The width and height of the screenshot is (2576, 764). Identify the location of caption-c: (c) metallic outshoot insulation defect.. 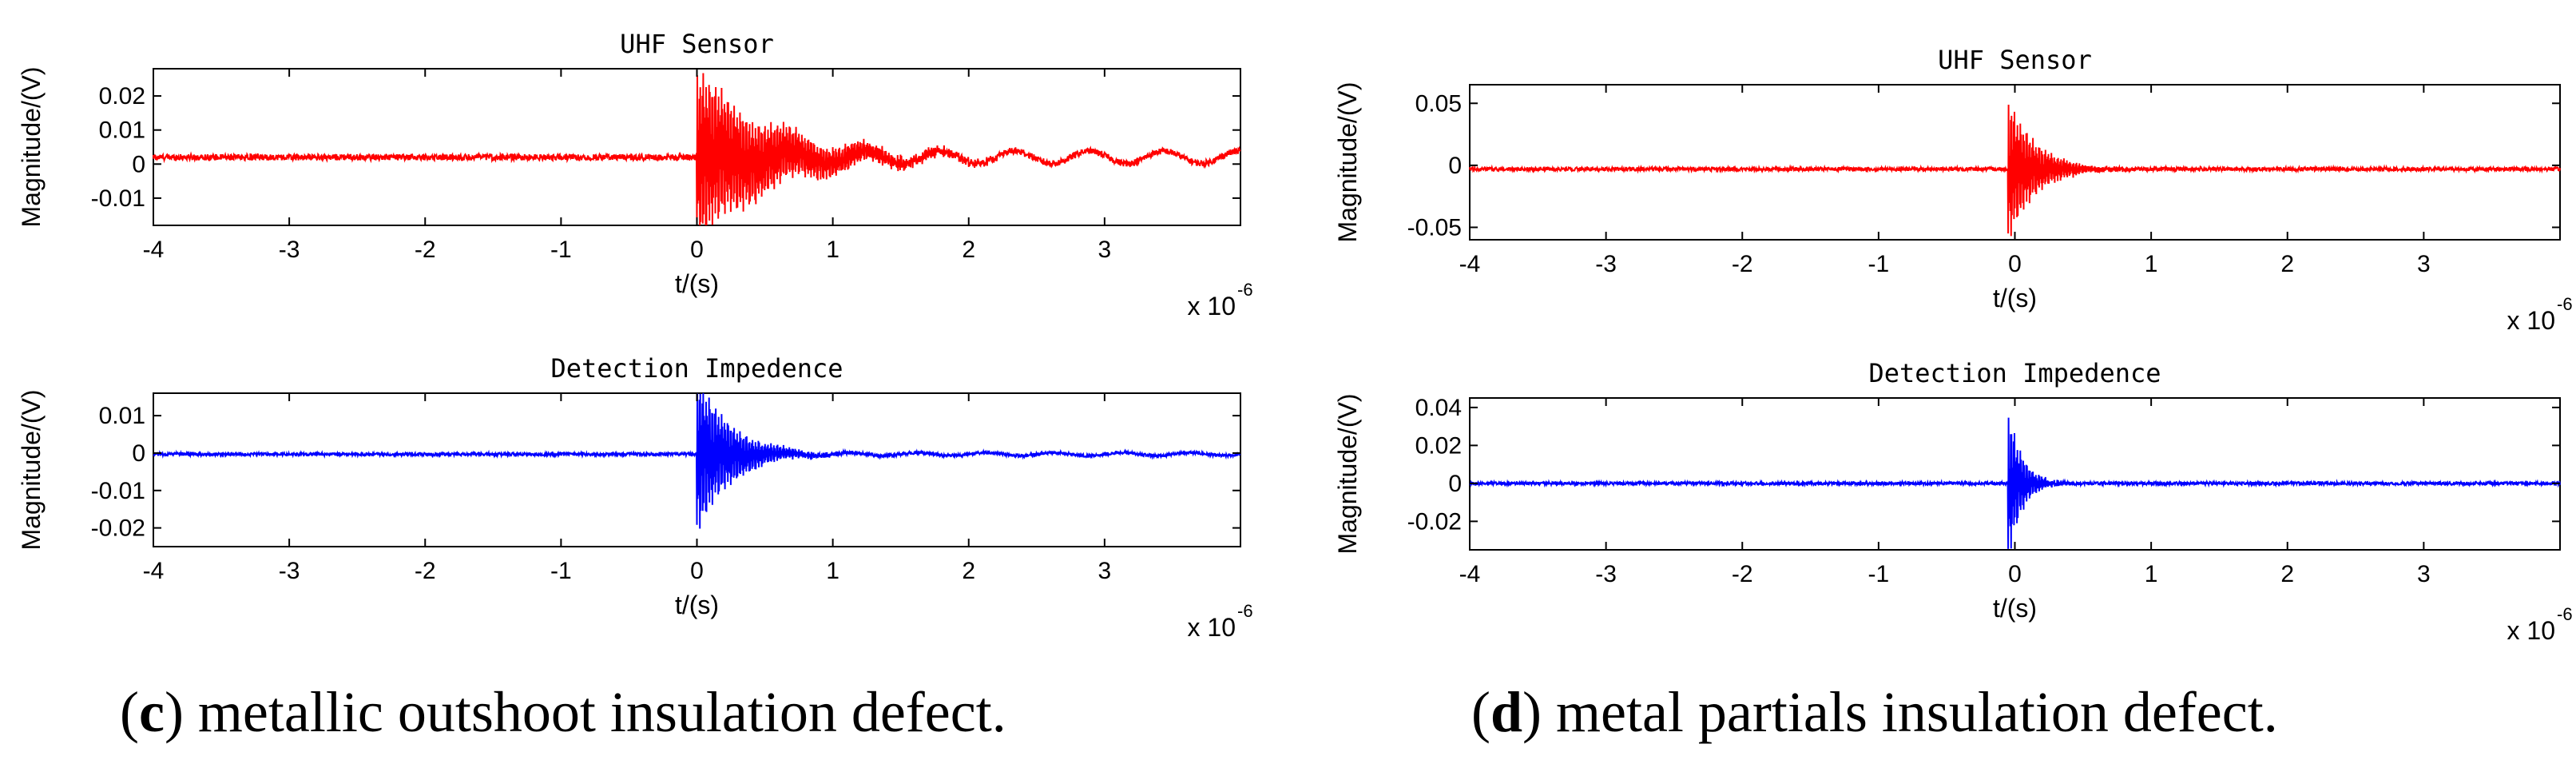
(563, 712).